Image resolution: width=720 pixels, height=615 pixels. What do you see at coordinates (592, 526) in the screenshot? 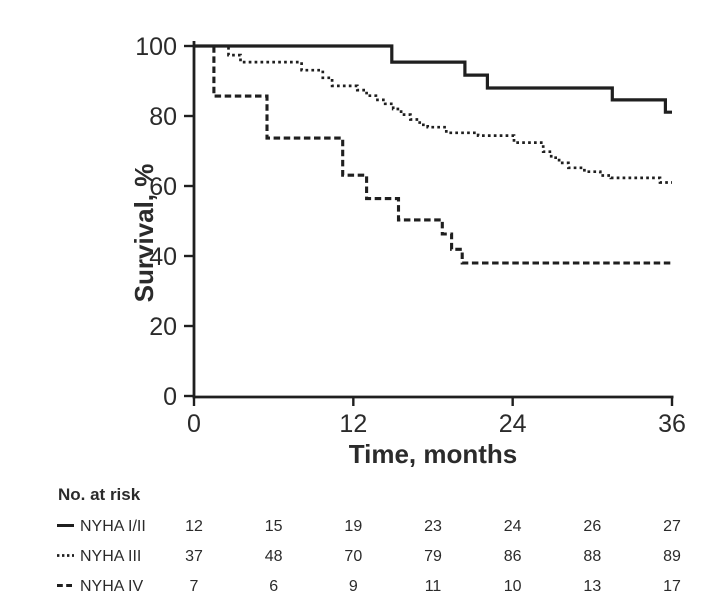
I see `risk-count: 26` at bounding box center [592, 526].